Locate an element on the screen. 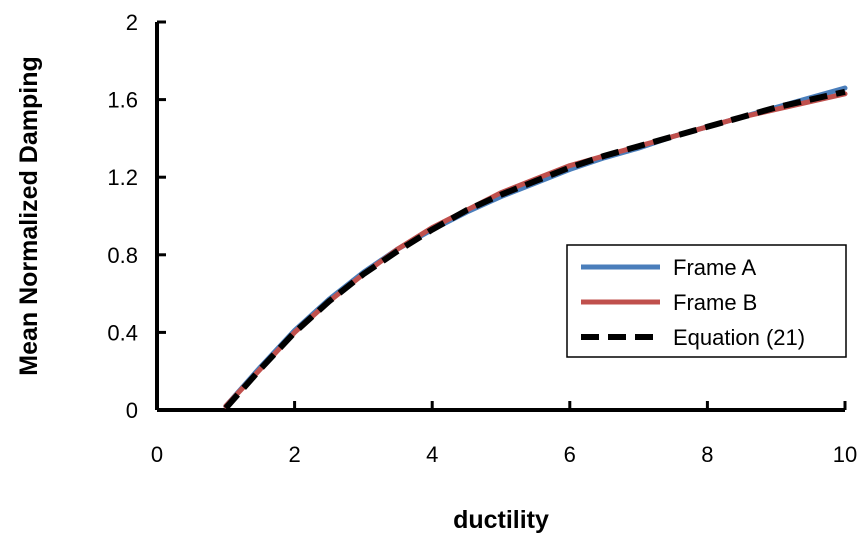 The width and height of the screenshot is (861, 541). y-axis-title: Mean Normalized Damping is located at coordinates (29, 216).